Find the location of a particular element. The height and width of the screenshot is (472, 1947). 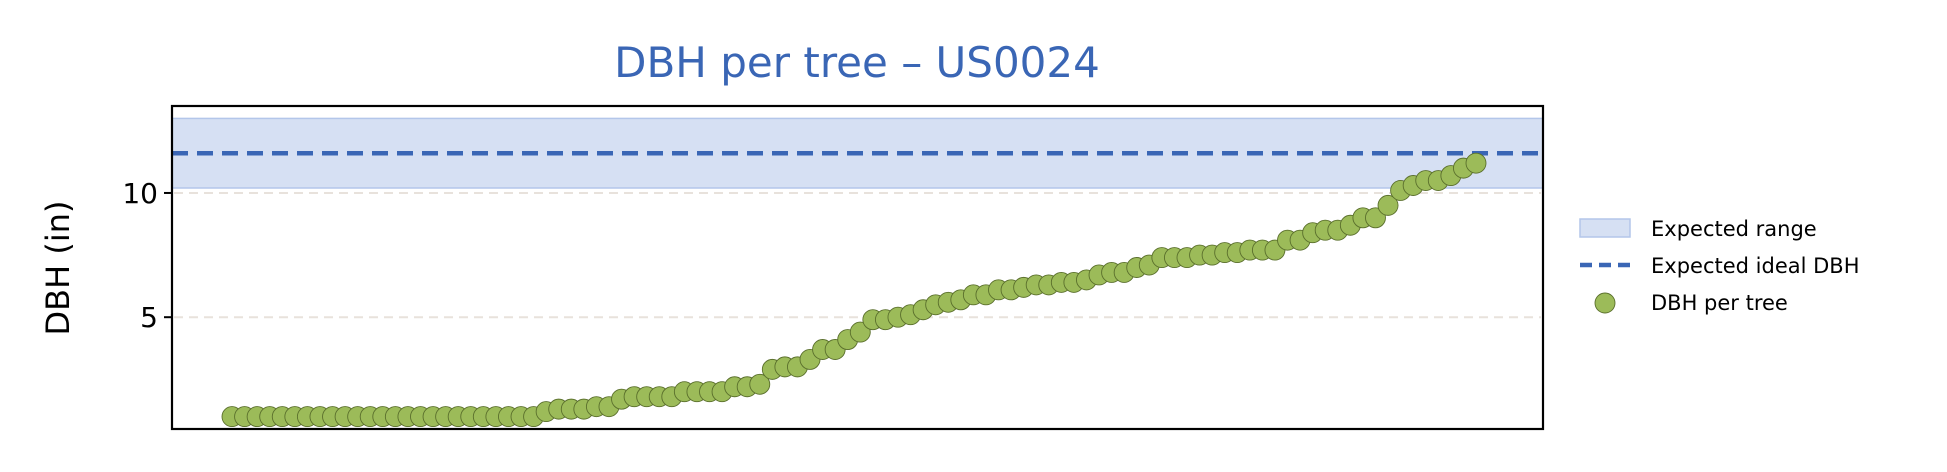

legend-label-expected-ideal: Expected ideal DBH is located at coordinates (1755, 266).